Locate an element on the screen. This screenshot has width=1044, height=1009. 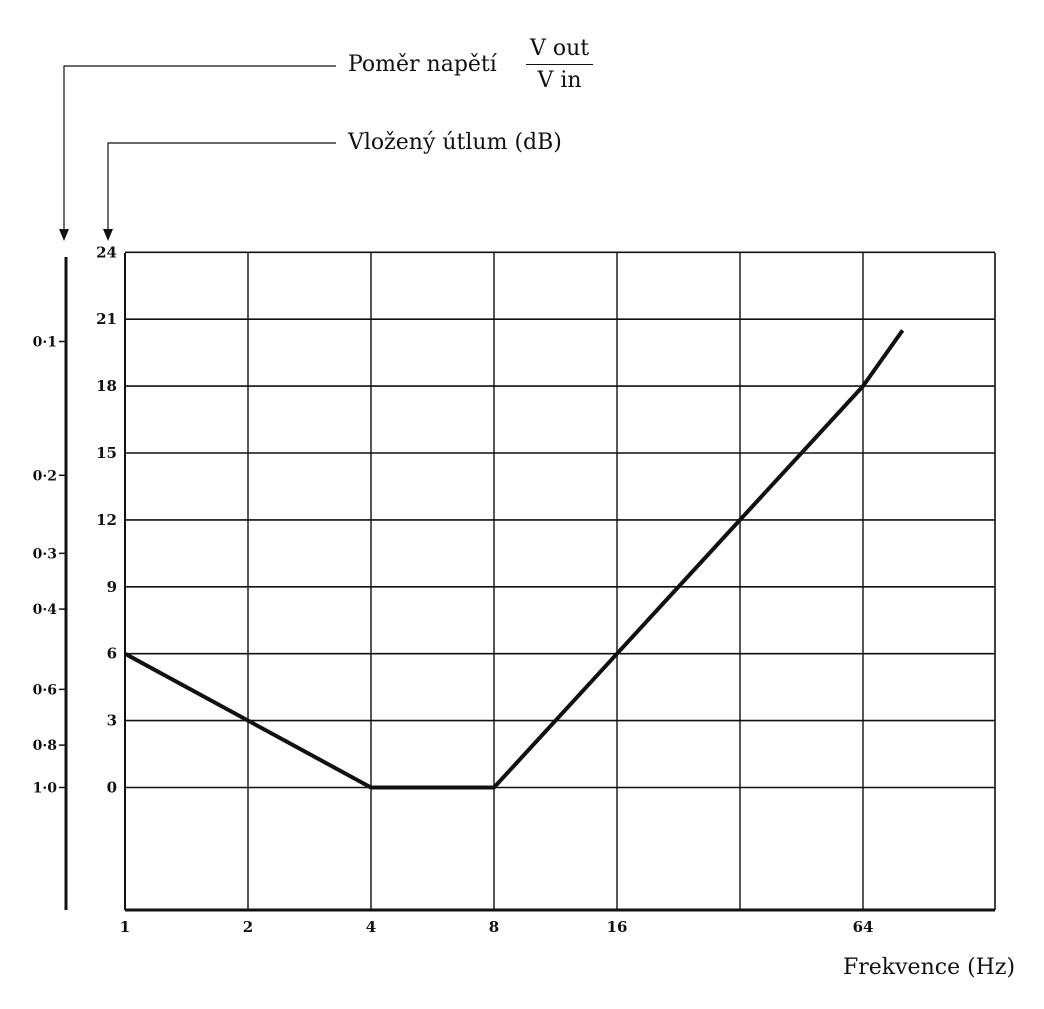
ratio-tick-label: 0·3 is located at coordinates (45, 554).